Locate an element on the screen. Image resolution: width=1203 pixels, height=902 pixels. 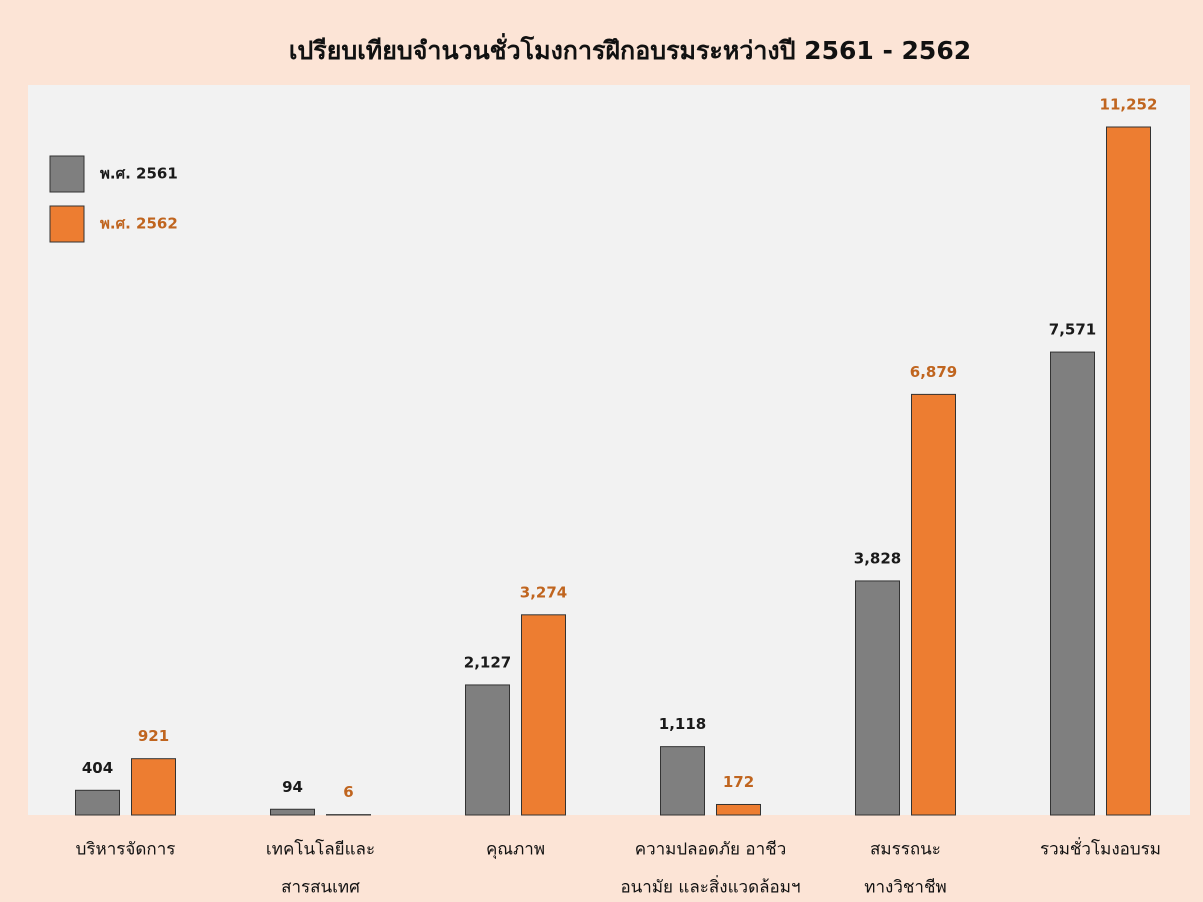
data-label: 94 is located at coordinates (292, 787).